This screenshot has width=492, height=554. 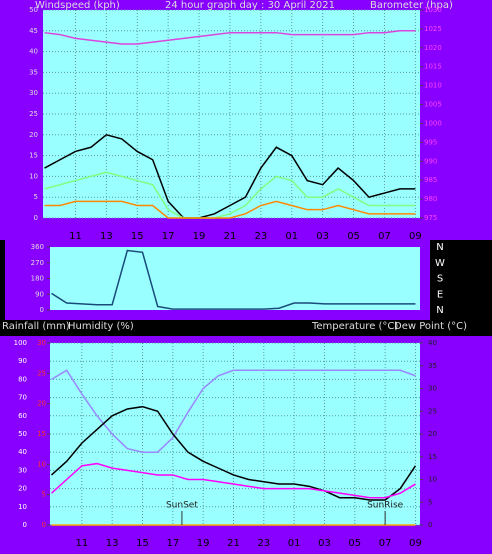 What do you see at coordinates (37, 279) in the screenshot?
I see `y-tick-label: 180` at bounding box center [37, 279].